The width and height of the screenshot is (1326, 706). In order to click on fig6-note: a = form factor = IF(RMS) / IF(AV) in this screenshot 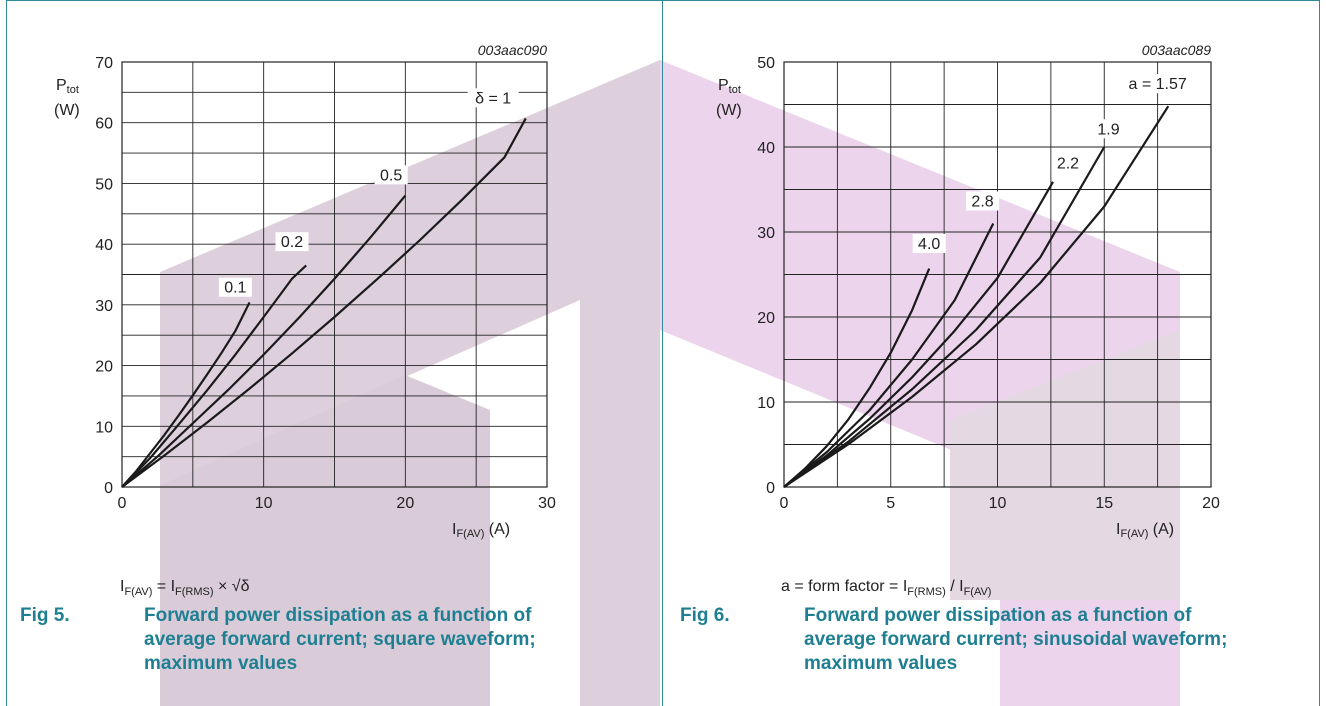, I will do `click(886, 588)`.